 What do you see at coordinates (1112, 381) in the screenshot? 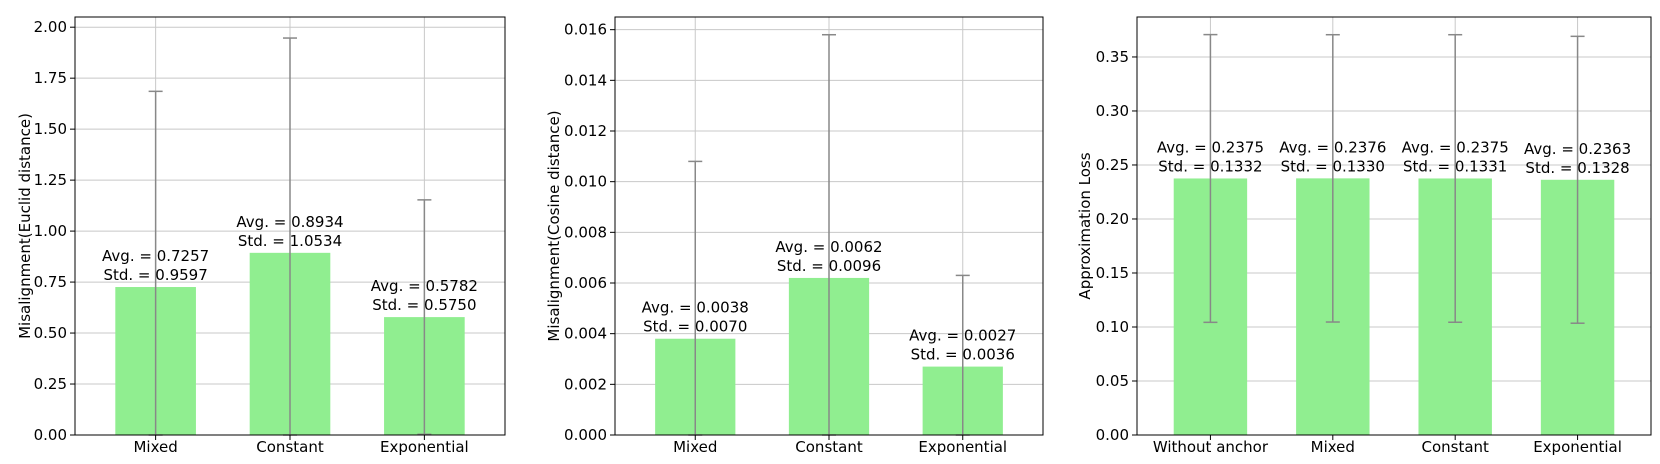
I see `ytick-label: 0.05` at bounding box center [1112, 381].